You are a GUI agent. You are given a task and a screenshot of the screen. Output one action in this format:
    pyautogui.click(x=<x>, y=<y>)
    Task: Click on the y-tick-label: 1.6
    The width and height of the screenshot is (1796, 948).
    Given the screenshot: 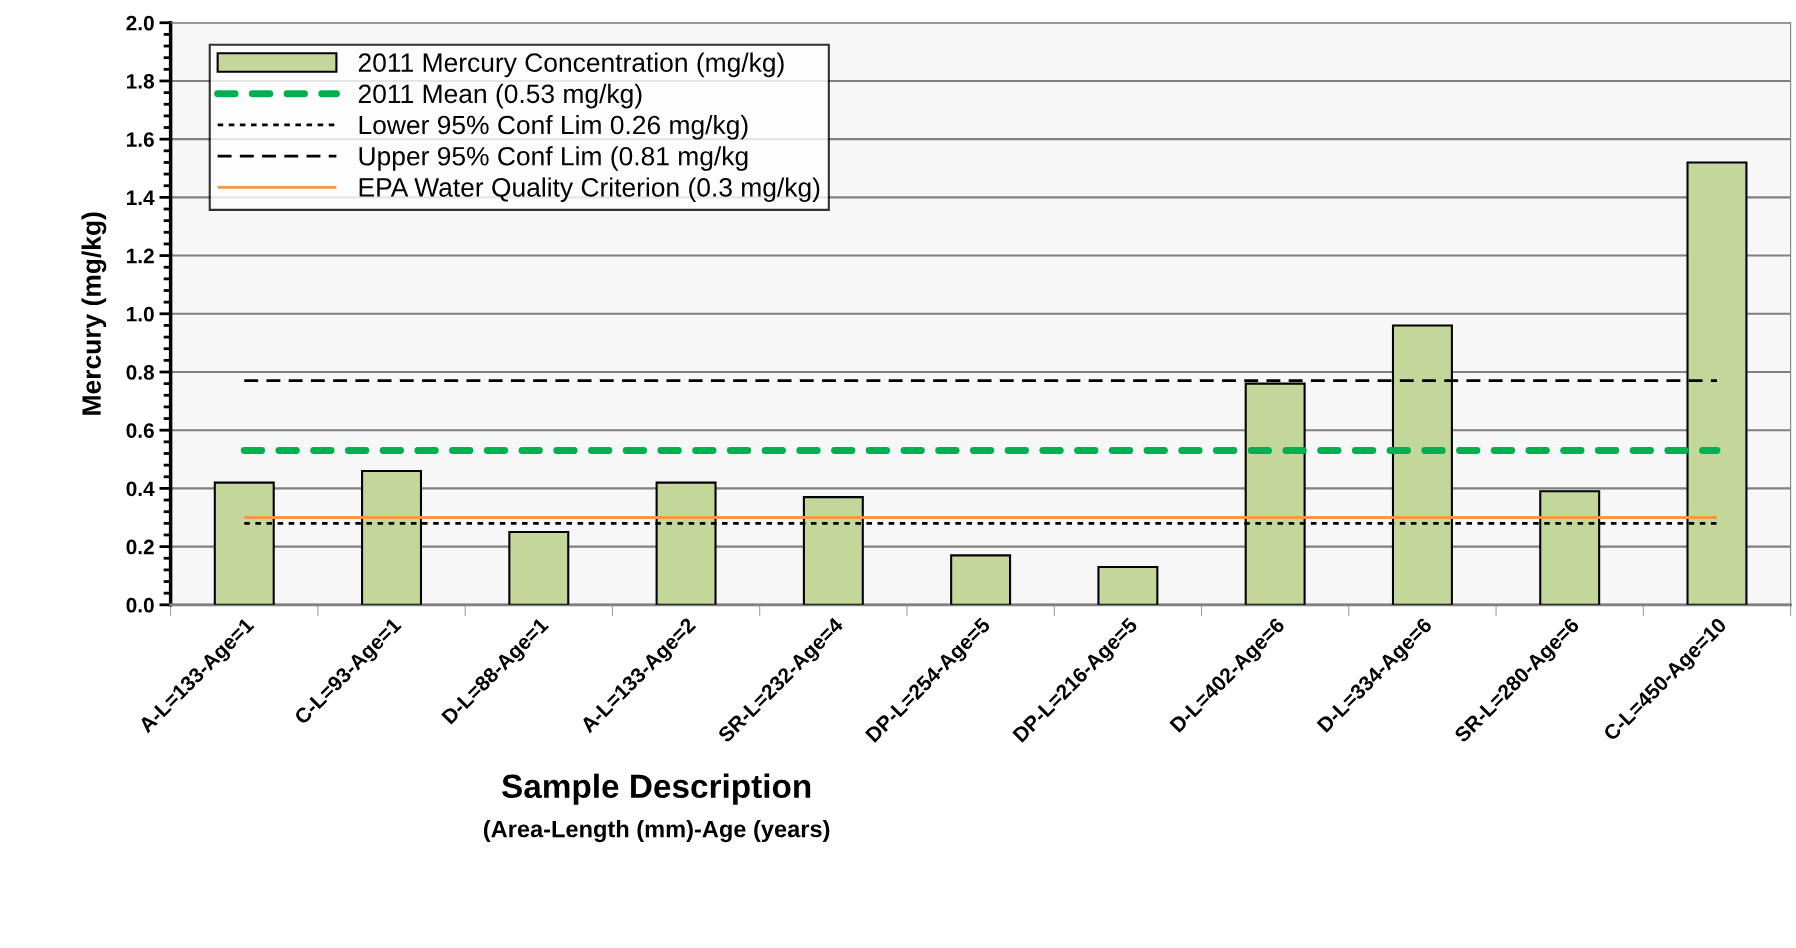 What is the action you would take?
    pyautogui.click(x=140, y=139)
    